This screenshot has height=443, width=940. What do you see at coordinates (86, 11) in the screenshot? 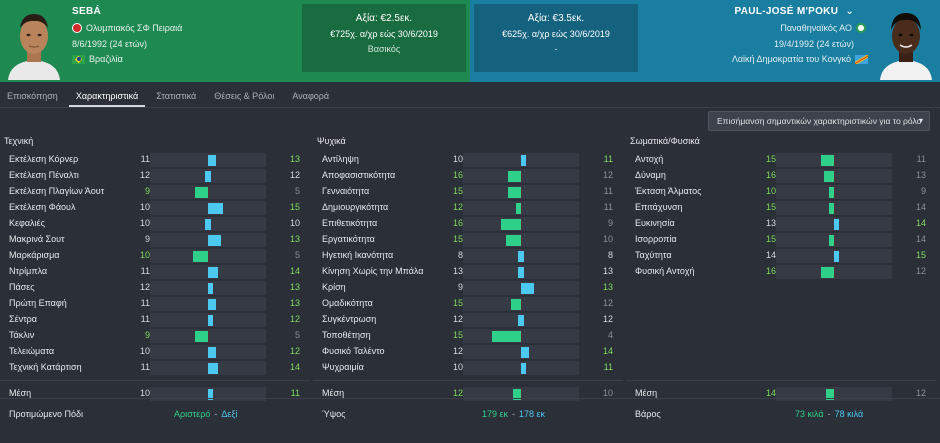
I see `home-player-name: SEBÁ` at bounding box center [86, 11].